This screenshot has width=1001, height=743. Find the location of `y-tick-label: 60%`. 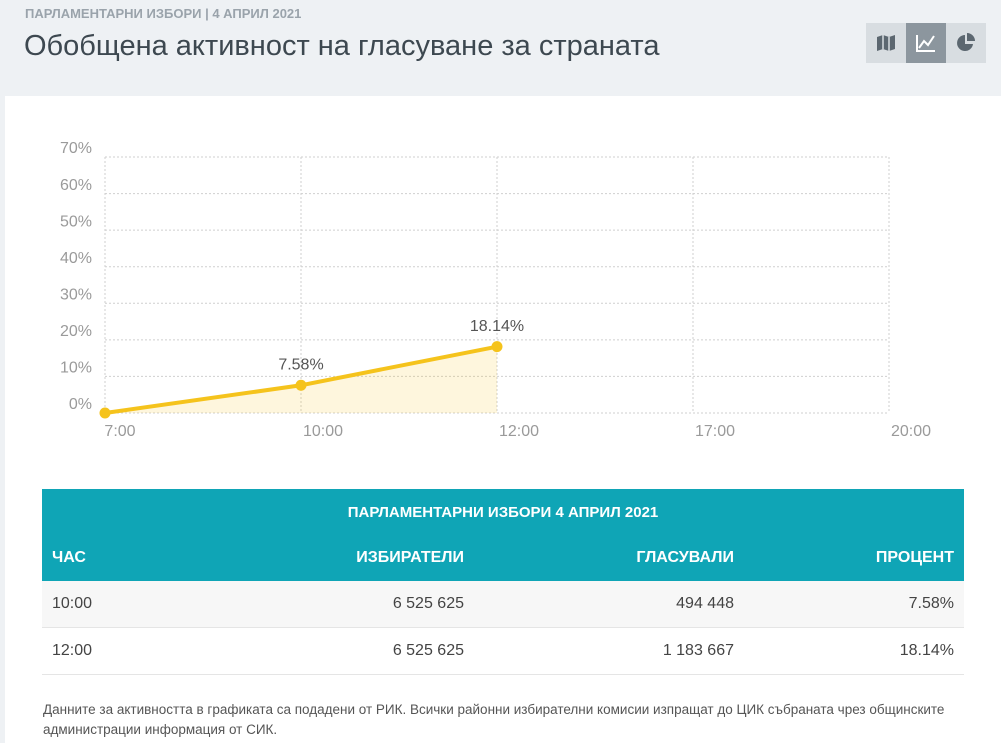

y-tick-label: 60% is located at coordinates (76, 185).